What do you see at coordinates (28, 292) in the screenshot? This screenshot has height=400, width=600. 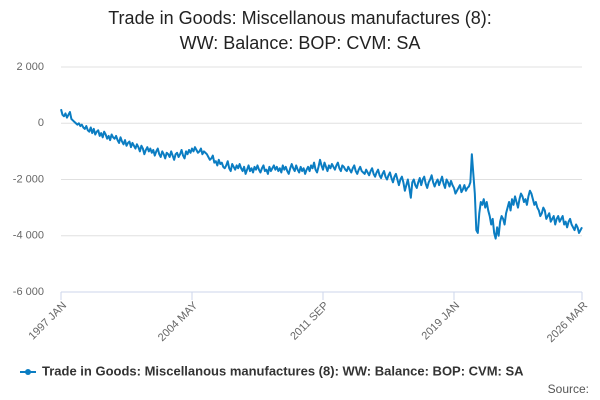 I see `y-tick-label: -6 000` at bounding box center [28, 292].